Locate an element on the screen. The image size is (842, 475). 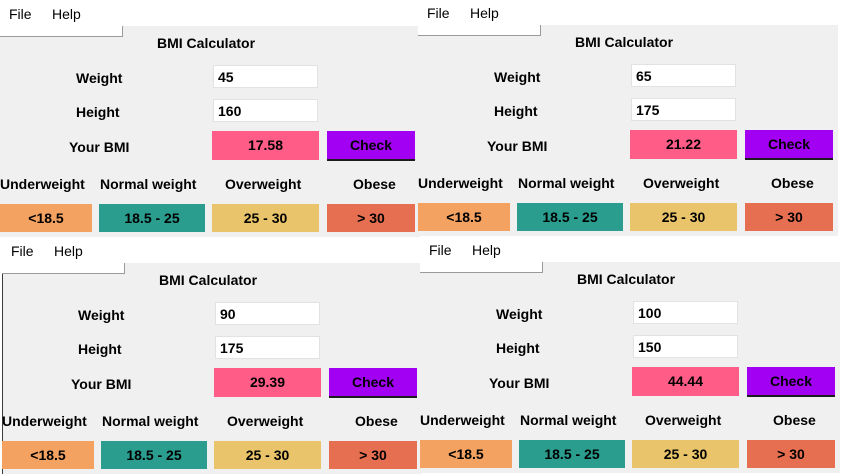
height-input: 160 is located at coordinates (265, 110).